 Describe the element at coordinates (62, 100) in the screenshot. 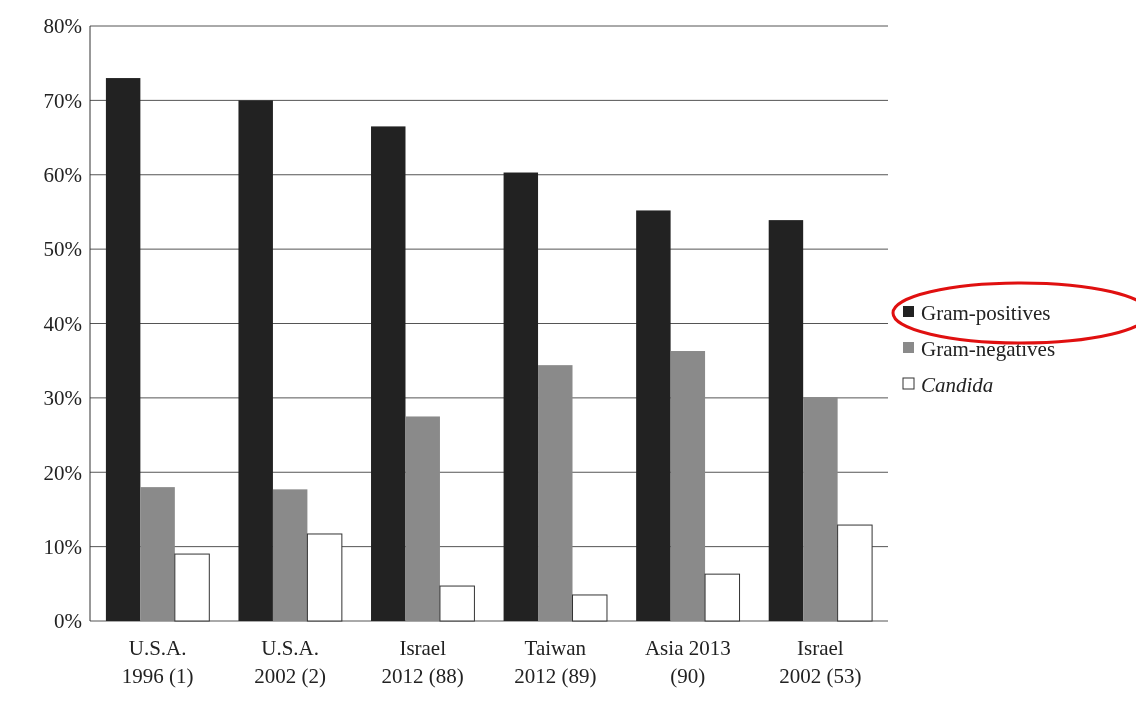

I see `y-tick-label: 70%` at that location.